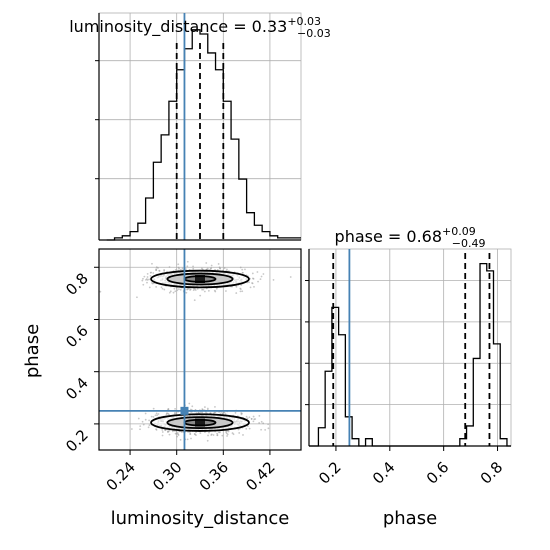 This screenshot has height=550, width=550. What do you see at coordinates (260, 476) in the screenshot?
I see `x-tick-label: 0.42` at bounding box center [260, 476].